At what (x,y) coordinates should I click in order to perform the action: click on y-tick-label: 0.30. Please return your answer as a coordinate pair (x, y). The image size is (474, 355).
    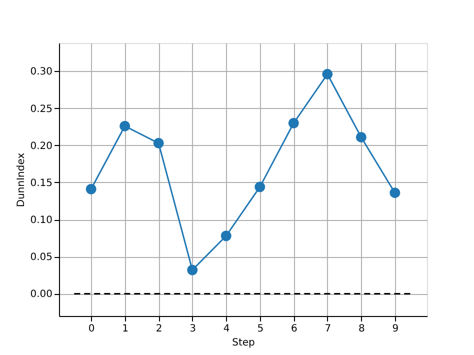
    Looking at the image, I should click on (41, 72).